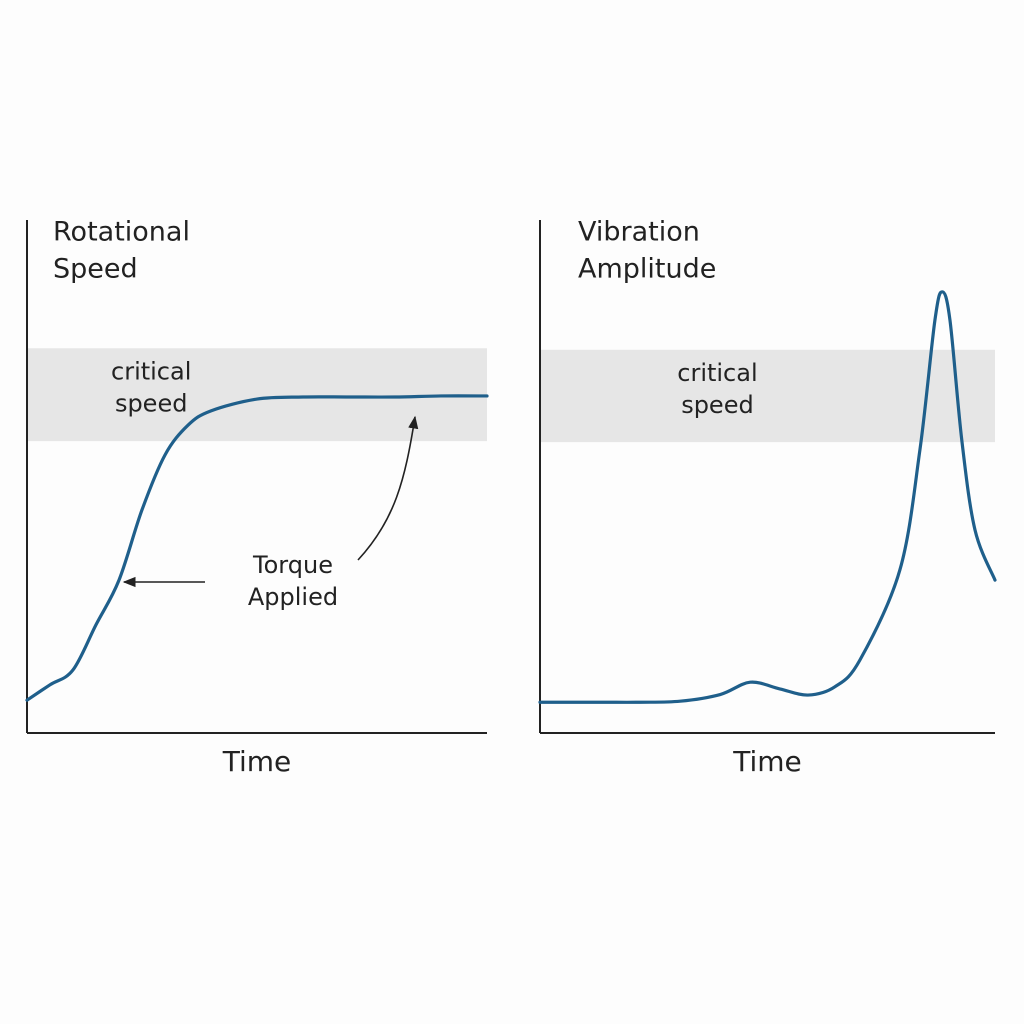  I want to click on line-series, so click(257, 548).